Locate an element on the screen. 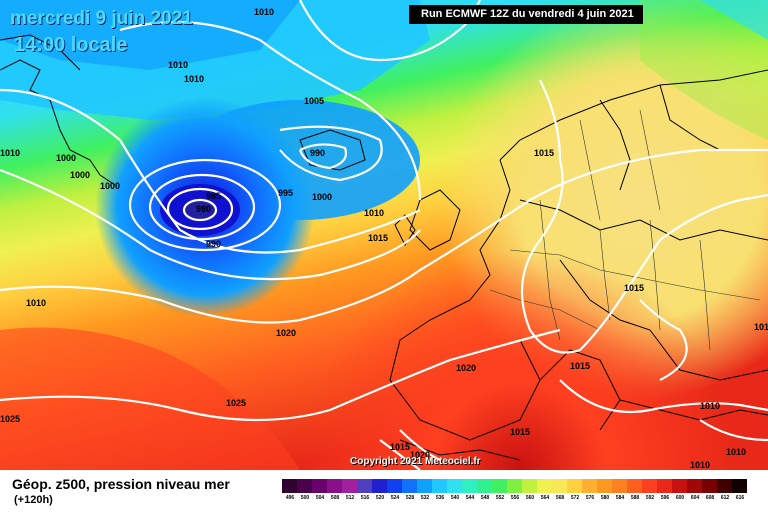 The image size is (768, 512). scale-tick-label: 528 is located at coordinates (410, 498).